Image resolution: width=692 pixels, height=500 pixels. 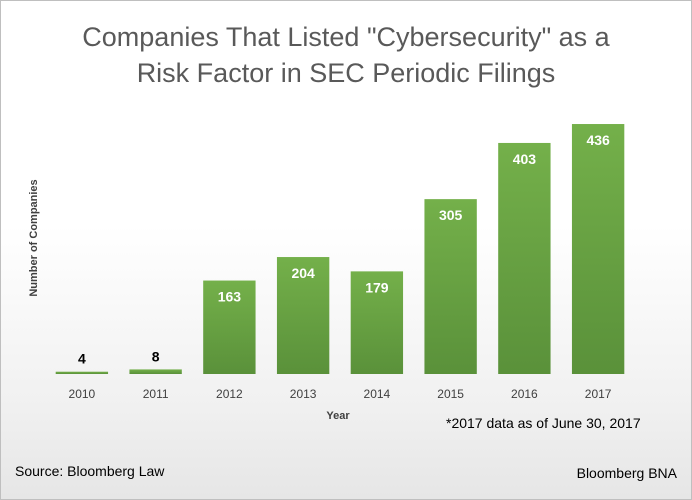 I want to click on source-credit: Source: Bloomberg Law, so click(x=90, y=471).